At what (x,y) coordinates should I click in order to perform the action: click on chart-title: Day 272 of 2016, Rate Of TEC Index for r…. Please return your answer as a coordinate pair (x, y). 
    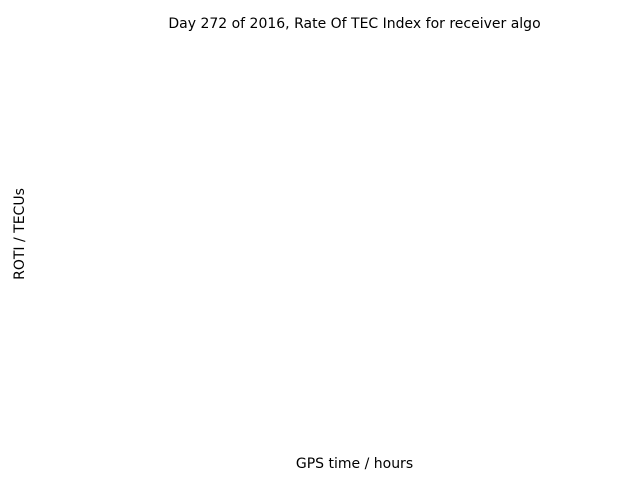
    Looking at the image, I should click on (354, 24).